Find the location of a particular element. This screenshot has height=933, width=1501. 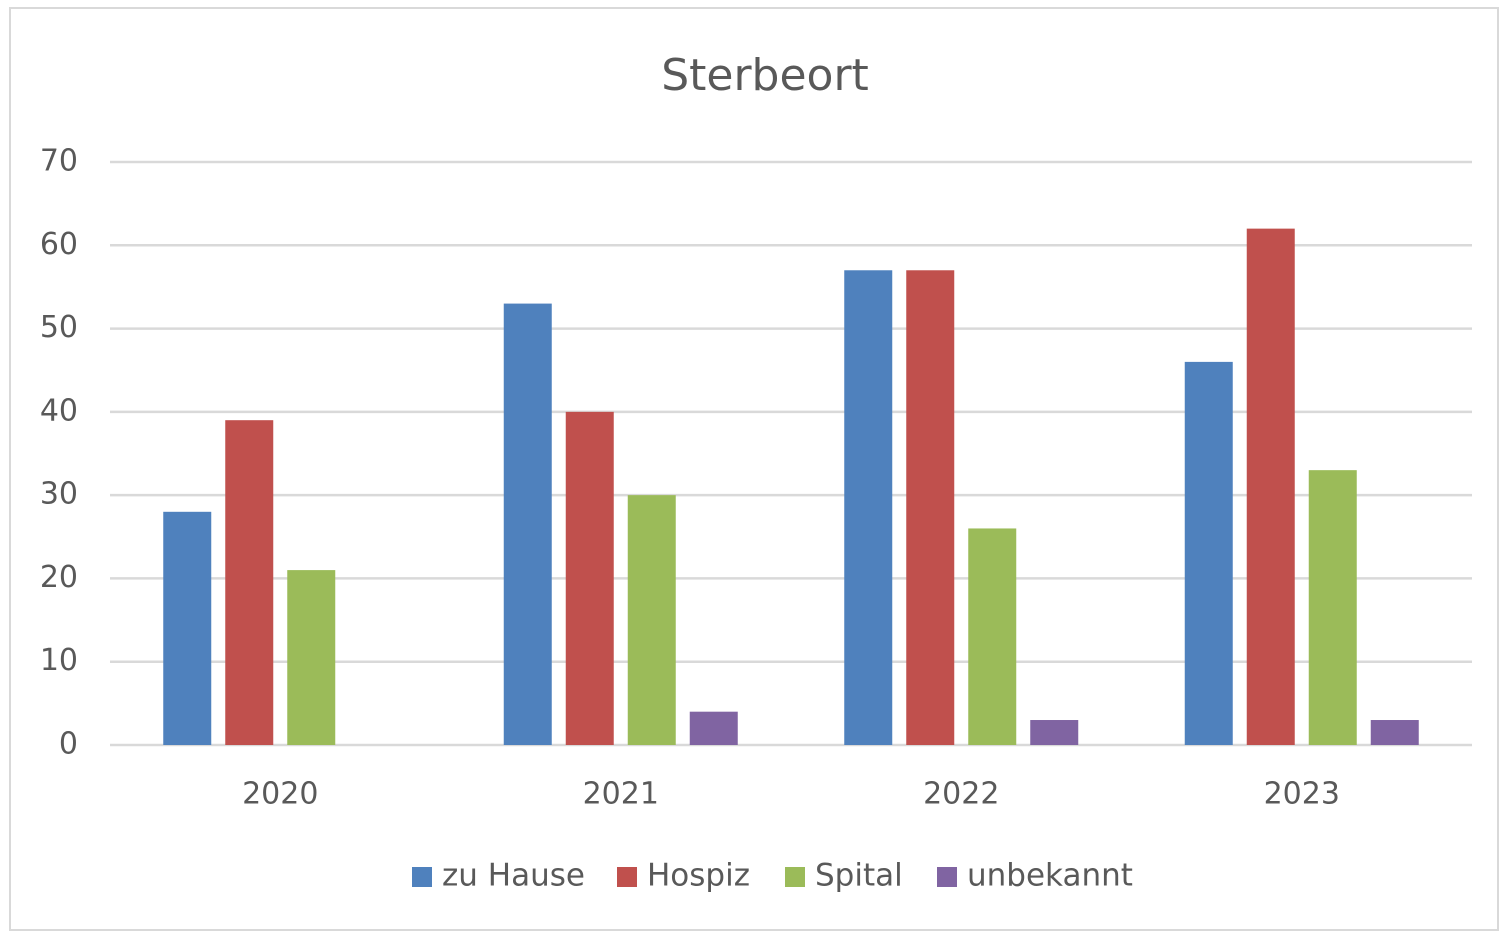

y-tick-label: 20 is located at coordinates (59, 577).